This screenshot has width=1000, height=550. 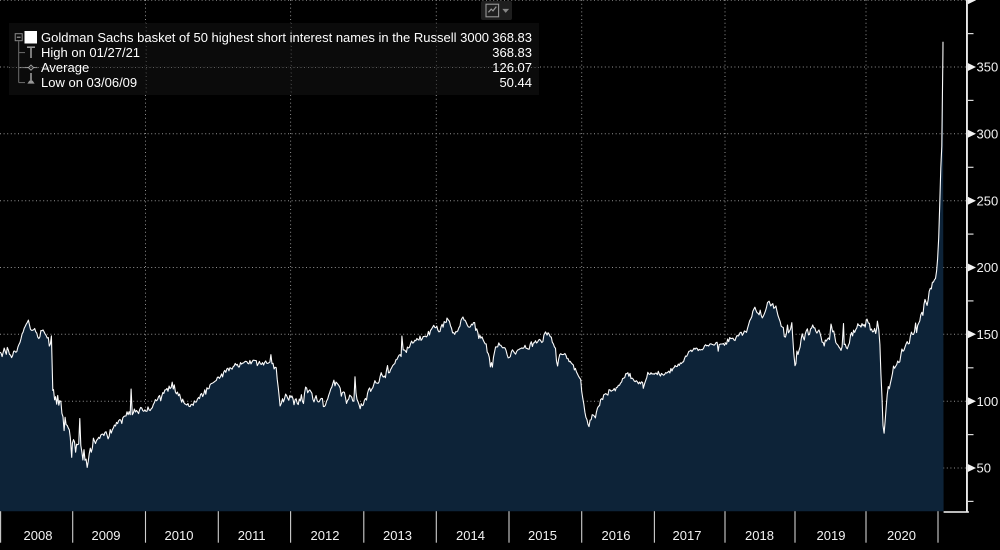 I want to click on svg-text: 2020, so click(x=901, y=535).